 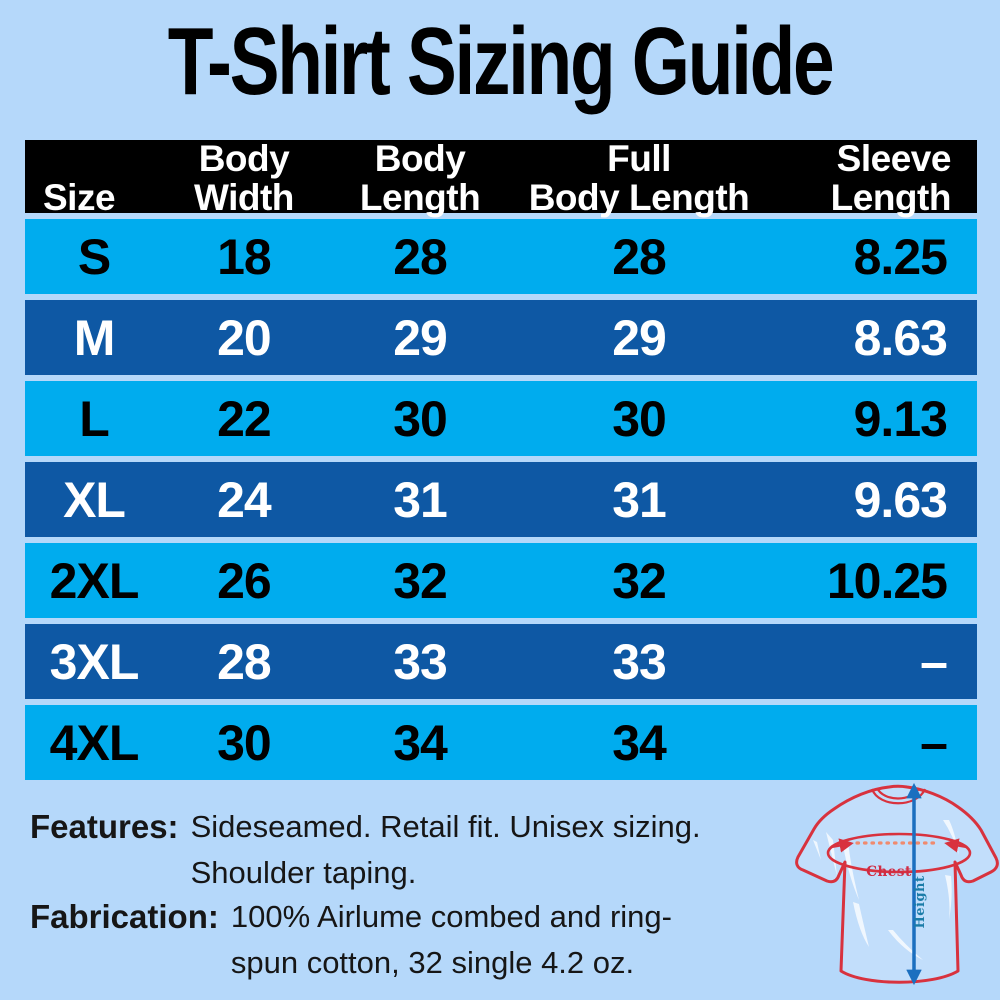 I want to click on table-row-2xl: 2XL 26 32 32 10.25, so click(x=501, y=580).